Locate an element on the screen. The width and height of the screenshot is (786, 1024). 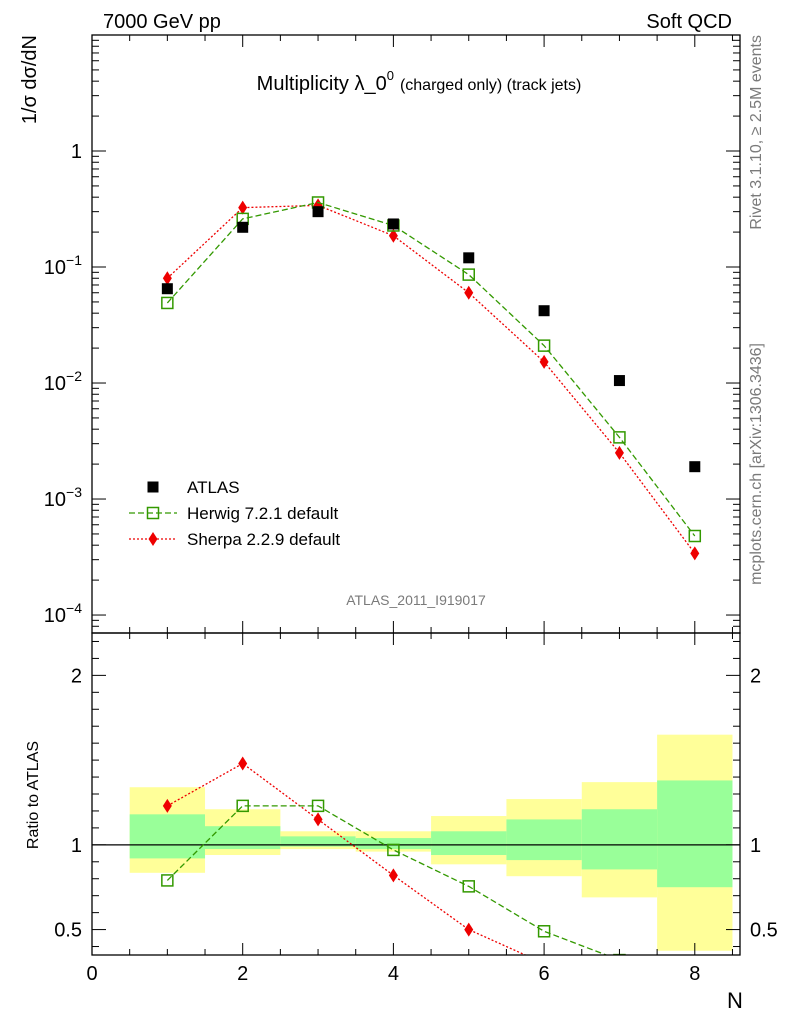
y-tick-label: 10⁻² is located at coordinates (63, 381).